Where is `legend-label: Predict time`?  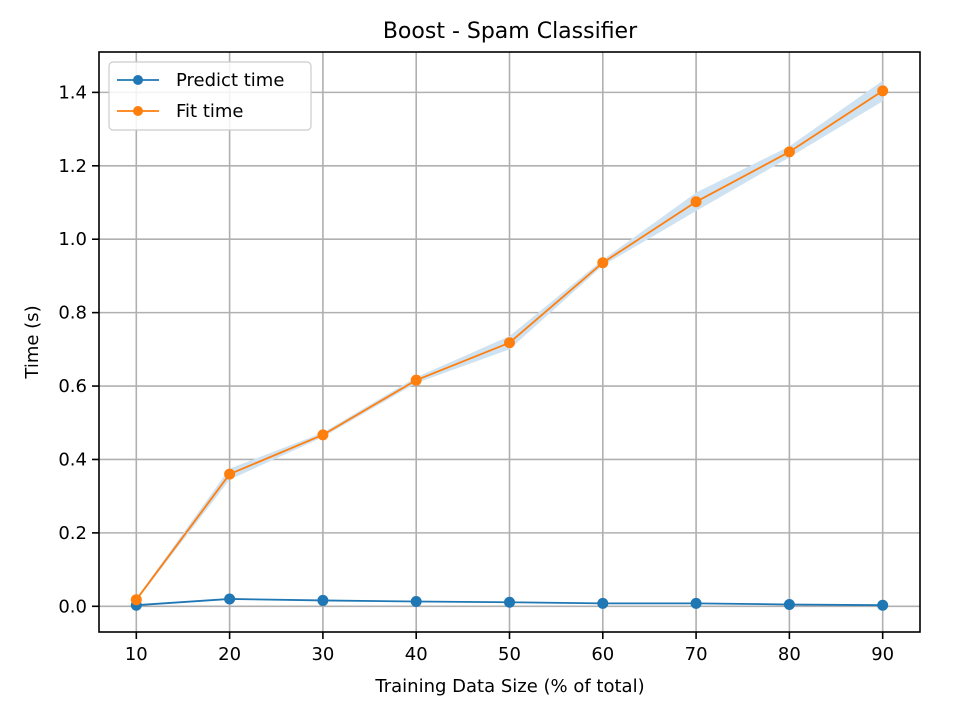 legend-label: Predict time is located at coordinates (230, 80).